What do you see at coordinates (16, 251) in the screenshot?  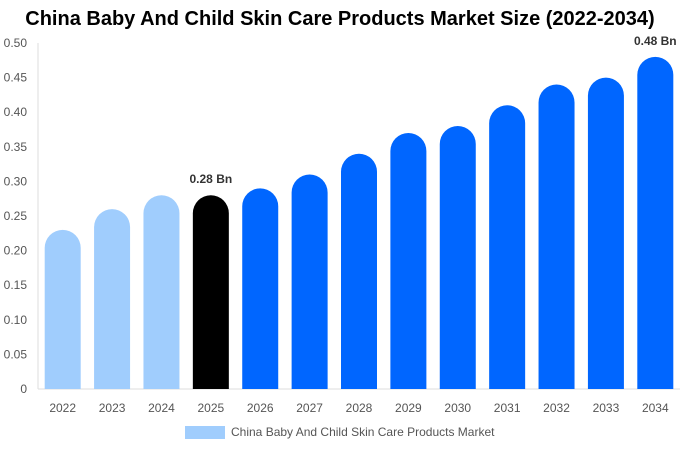 I see `y-tick-label: 0.20` at bounding box center [16, 251].